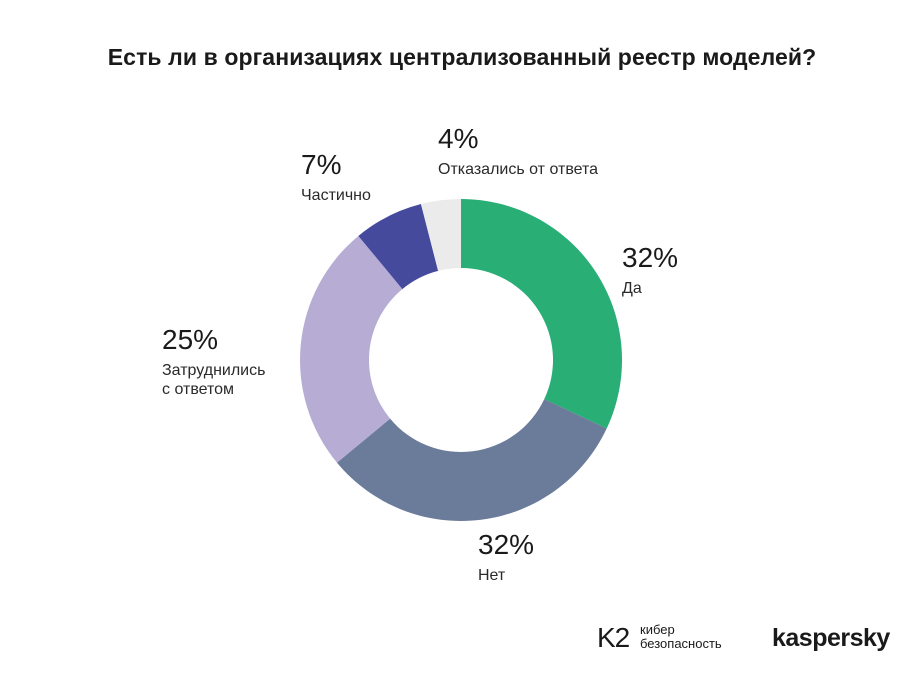 This screenshot has width=924, height=676. What do you see at coordinates (518, 151) in the screenshot?
I see `slice-label-declined: 4% Отказались от ответа` at bounding box center [518, 151].